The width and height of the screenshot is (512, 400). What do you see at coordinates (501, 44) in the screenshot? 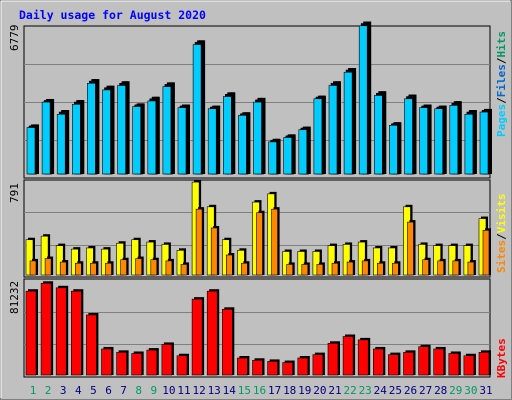
I see `legend-hits: Hits` at bounding box center [501, 44].